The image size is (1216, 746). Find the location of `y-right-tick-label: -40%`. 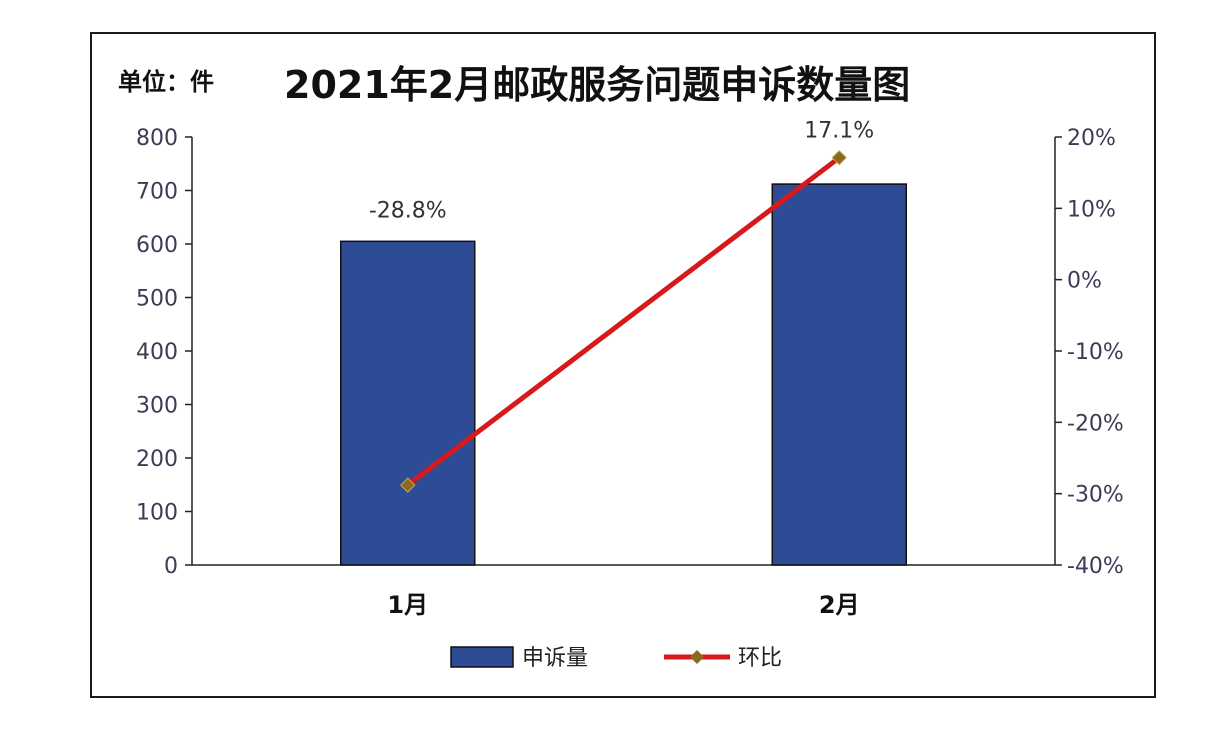

y-right-tick-label: -40% is located at coordinates (1095, 566).